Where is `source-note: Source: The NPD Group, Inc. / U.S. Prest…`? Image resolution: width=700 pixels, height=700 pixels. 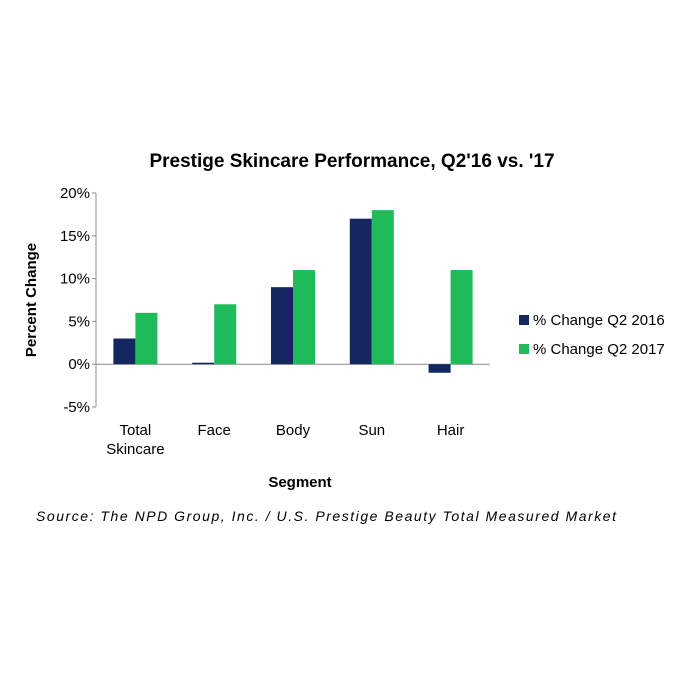
source-note: Source: The NPD Group, Inc. / U.S. Prest… is located at coordinates (326, 516).